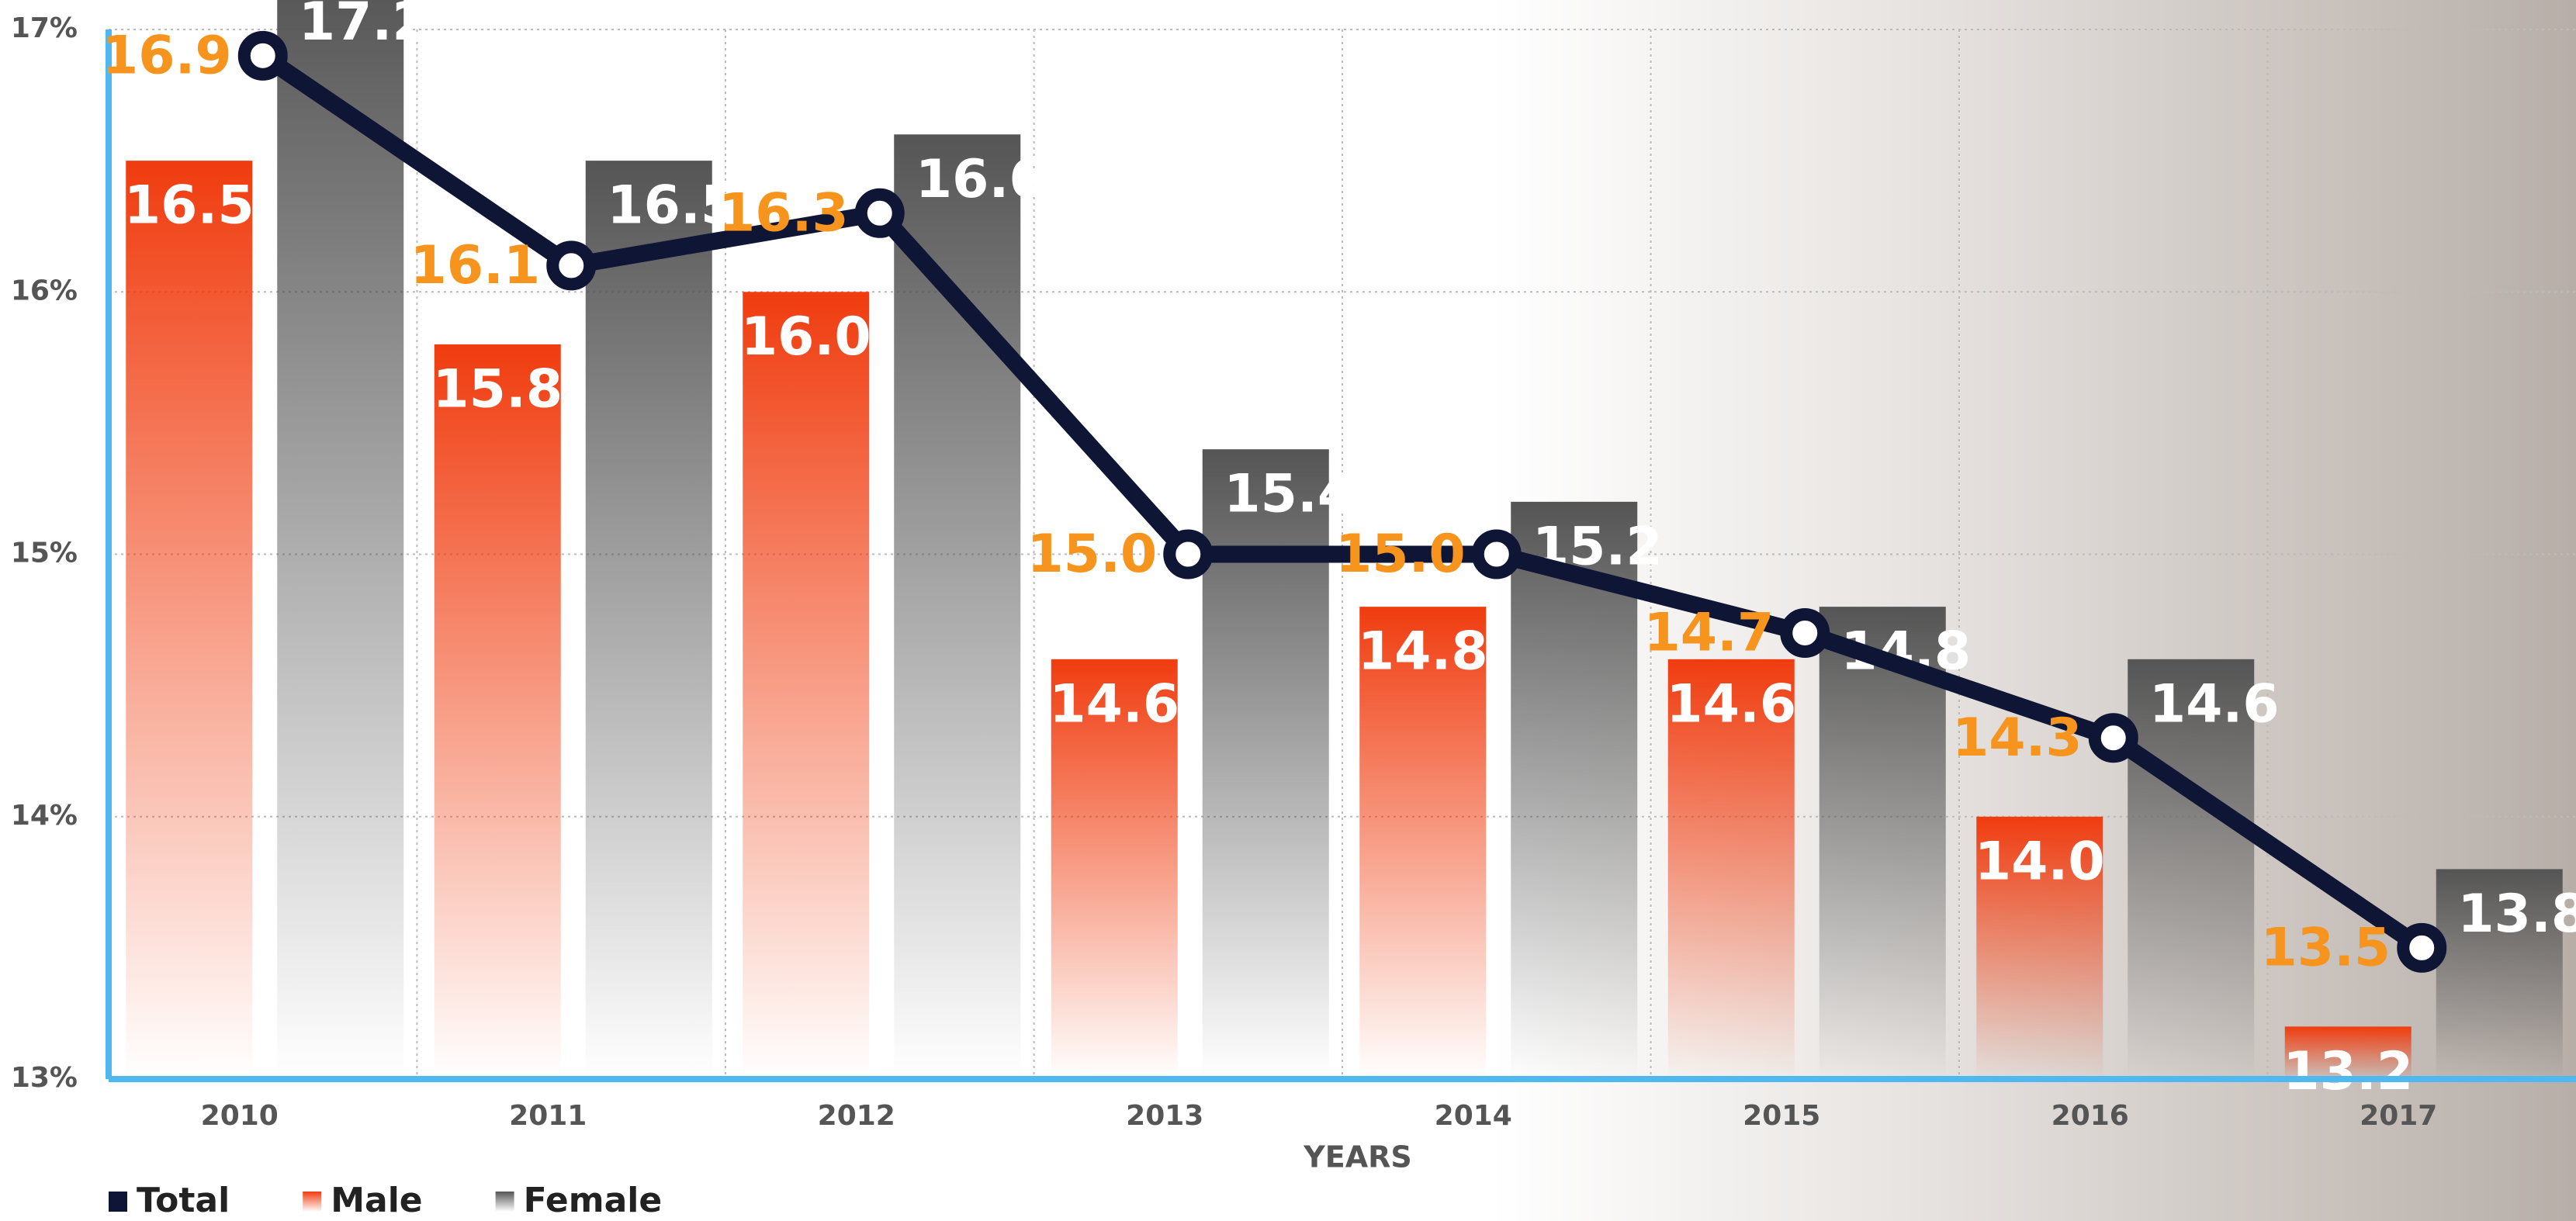 This screenshot has width=2576, height=1221. Describe the element at coordinates (2040, 861) in the screenshot. I see `bar-value-label: 14.0` at that location.